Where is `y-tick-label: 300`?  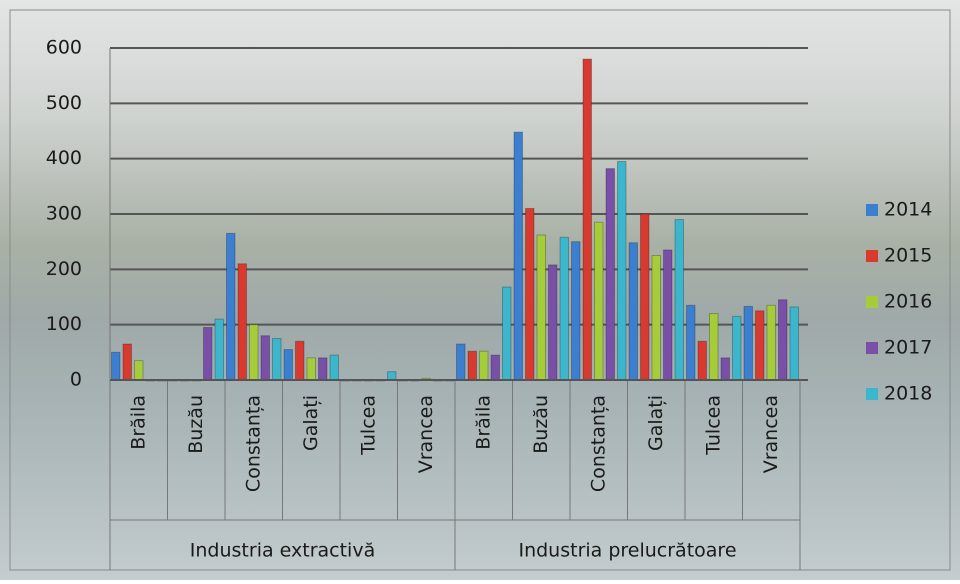 y-tick-label: 300 is located at coordinates (64, 214).